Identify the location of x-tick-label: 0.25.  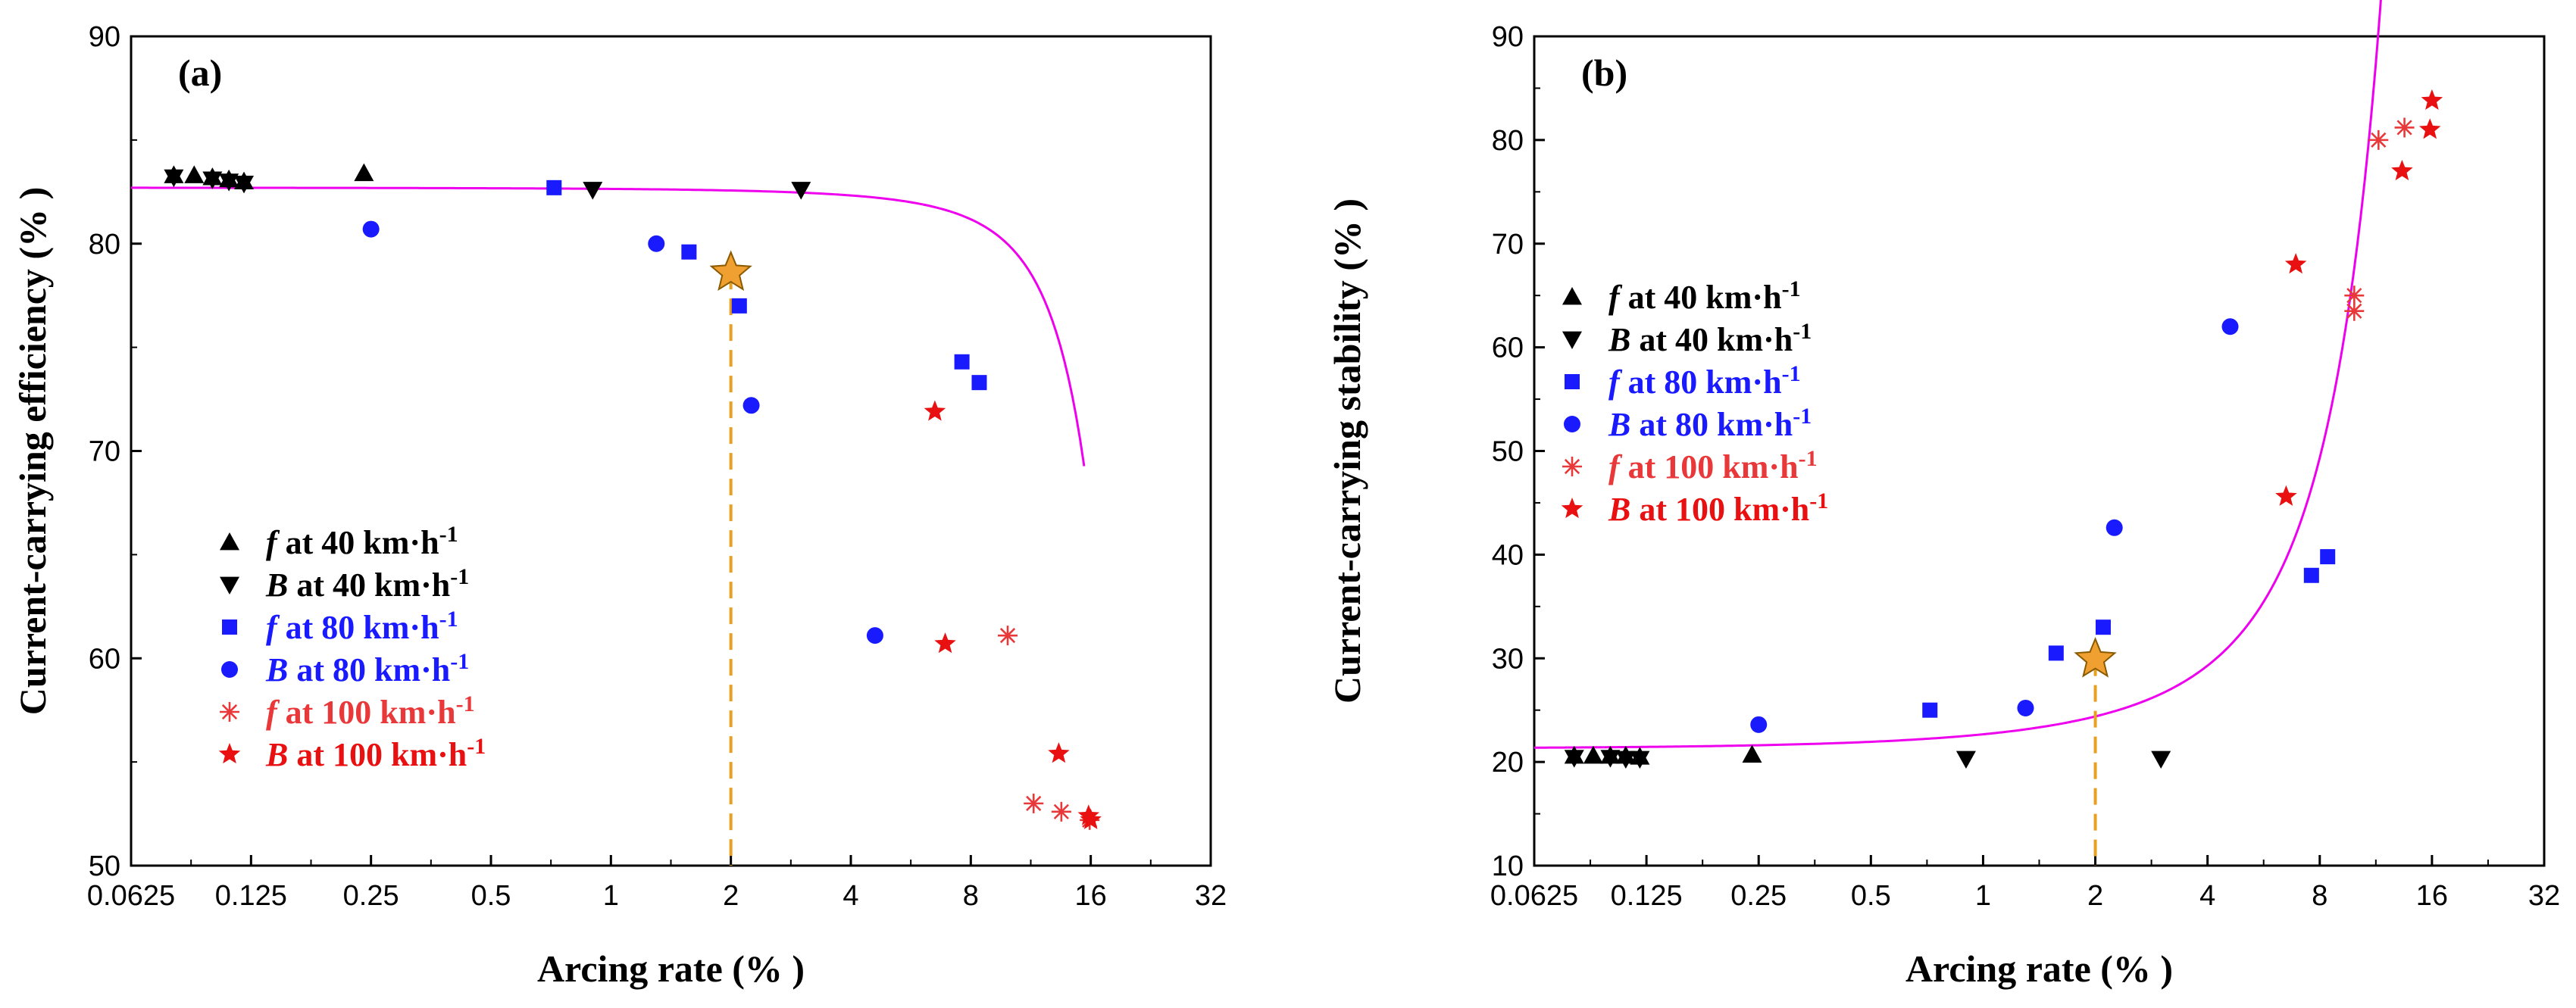
(371, 896).